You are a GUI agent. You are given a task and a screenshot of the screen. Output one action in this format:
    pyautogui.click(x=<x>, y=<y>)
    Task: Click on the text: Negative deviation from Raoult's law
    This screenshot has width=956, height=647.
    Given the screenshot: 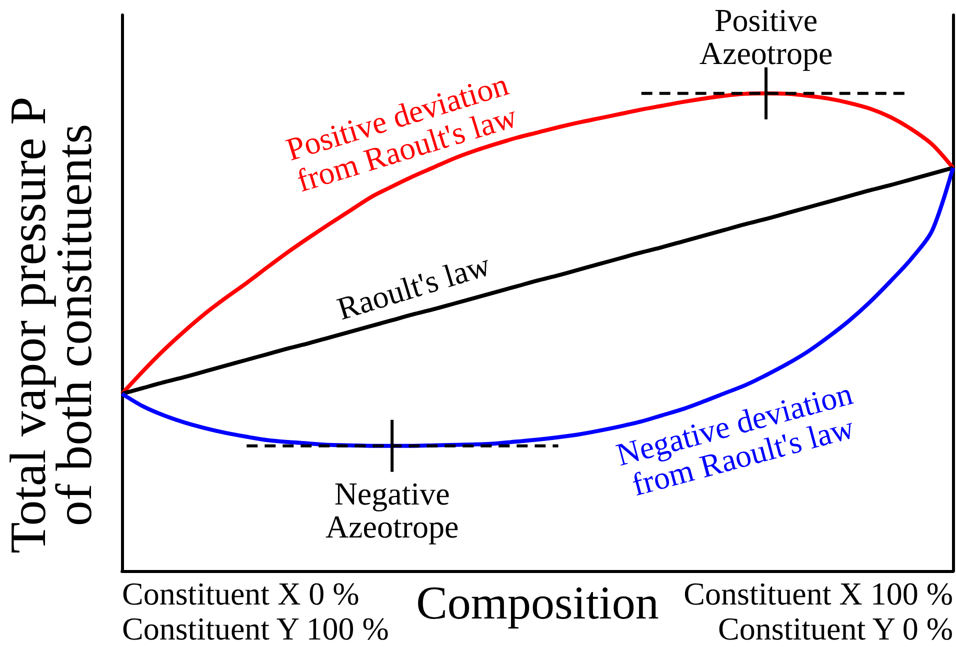 What is the action you would take?
    pyautogui.click(x=735, y=439)
    